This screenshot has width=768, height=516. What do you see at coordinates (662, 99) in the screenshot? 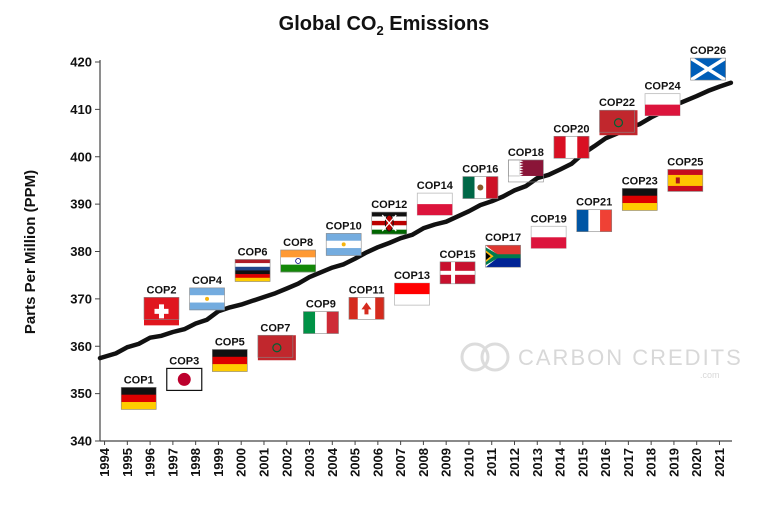
I see `cop-marker: COP24` at bounding box center [662, 99].